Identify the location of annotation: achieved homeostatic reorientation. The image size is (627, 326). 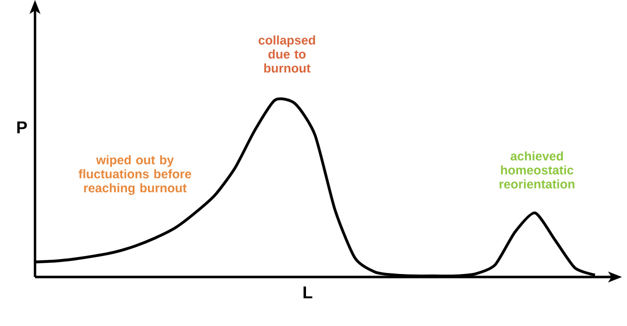
(537, 170).